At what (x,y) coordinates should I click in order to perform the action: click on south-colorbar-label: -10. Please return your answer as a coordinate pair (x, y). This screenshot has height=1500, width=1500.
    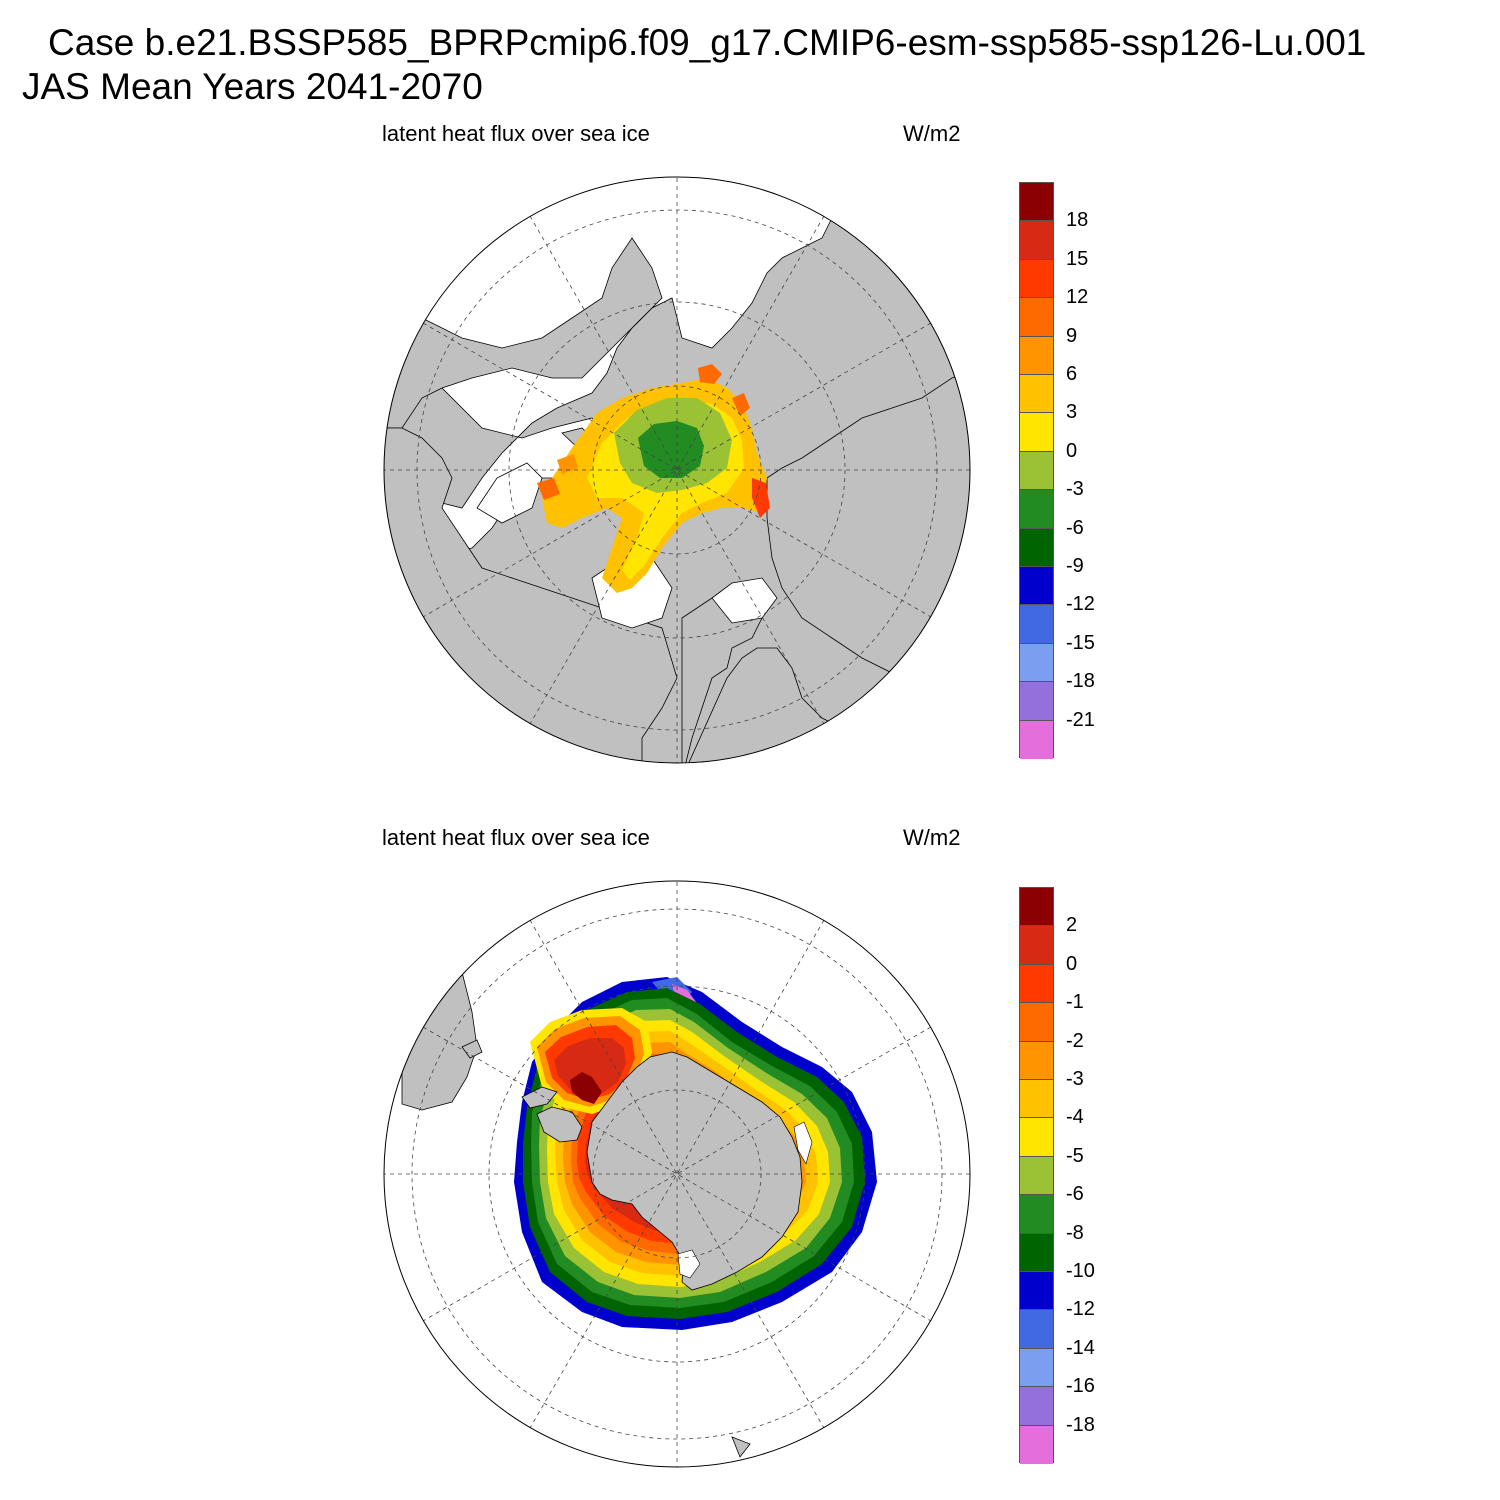
    Looking at the image, I should click on (1080, 1271).